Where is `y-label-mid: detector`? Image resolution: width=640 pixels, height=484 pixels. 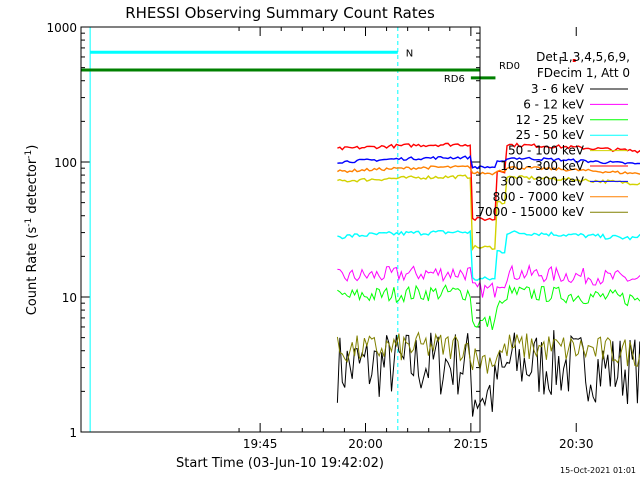 y-label-mid: detector is located at coordinates (32, 188).